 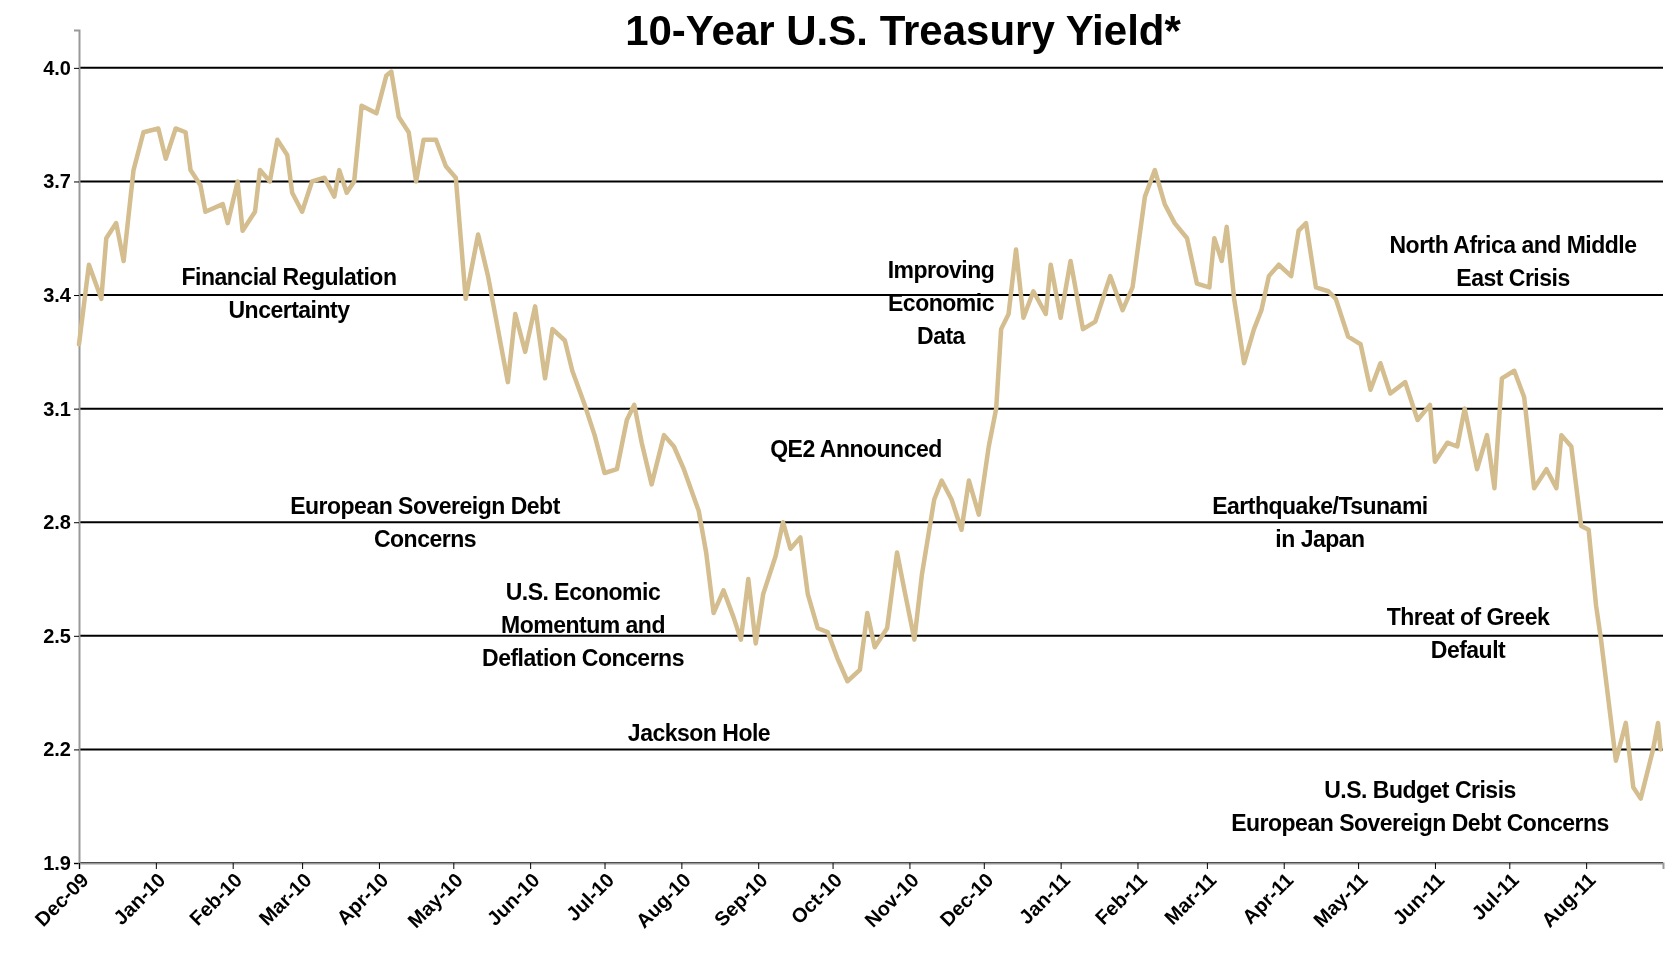 I want to click on annotation: Improving Economic Data, so click(x=941, y=303).